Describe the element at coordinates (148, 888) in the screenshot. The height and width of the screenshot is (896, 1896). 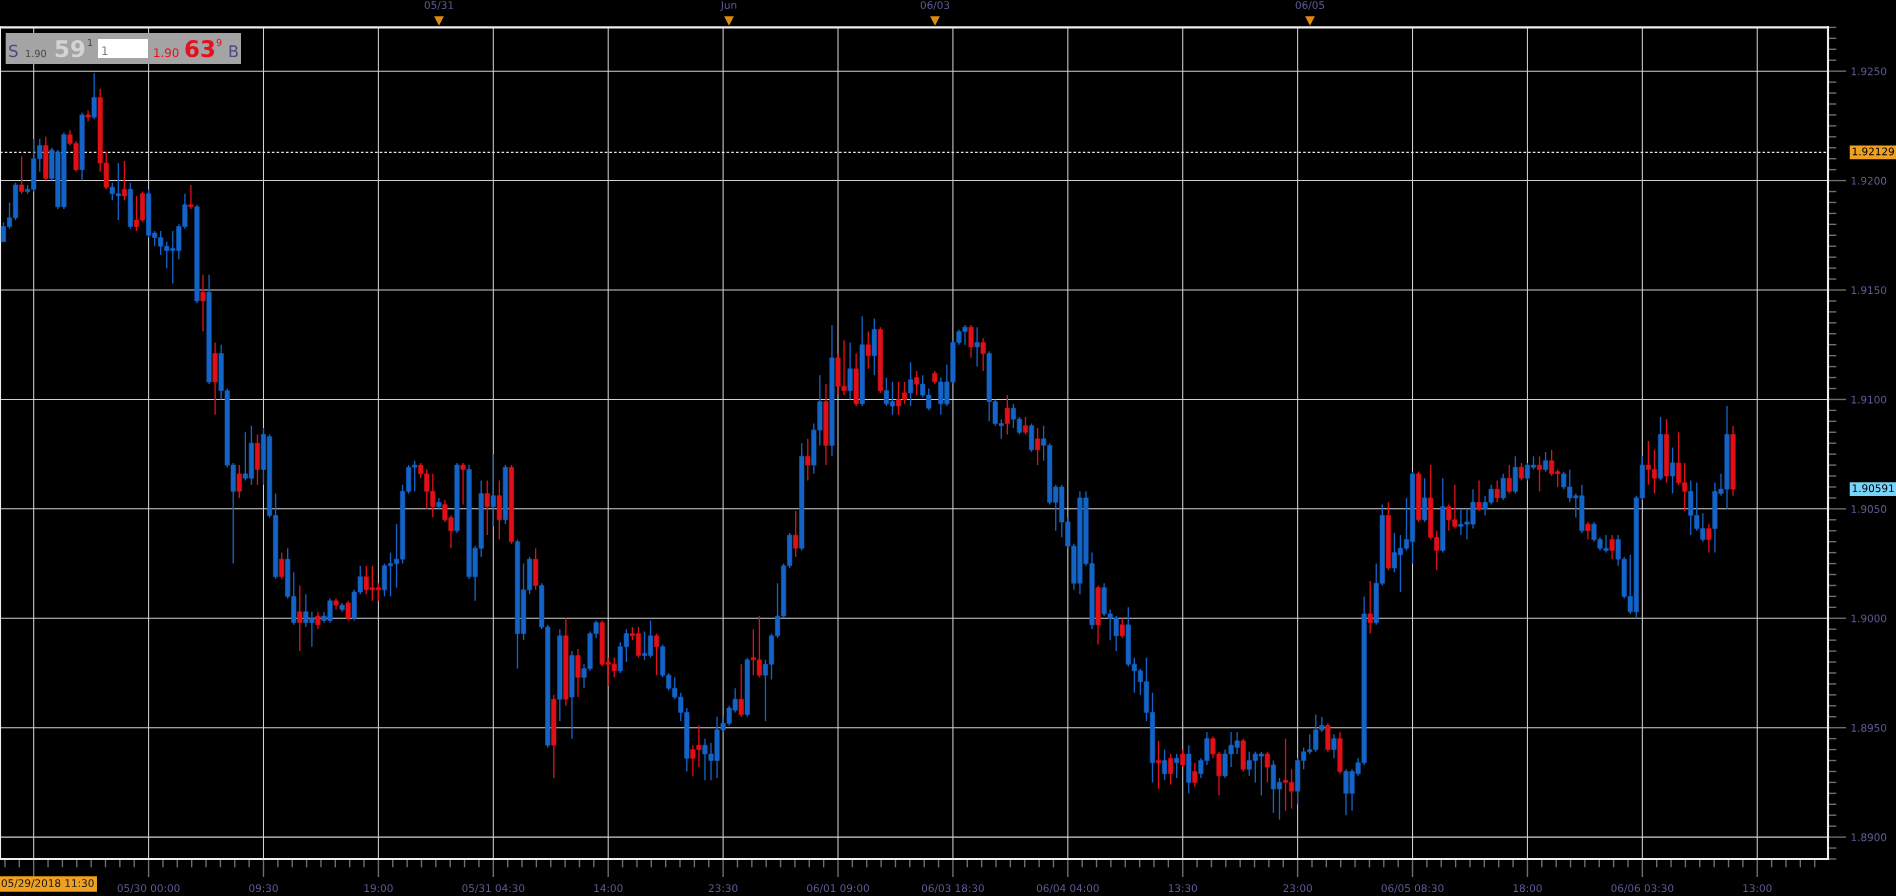
I see `x-tick-label: 05/30 00:00` at that location.